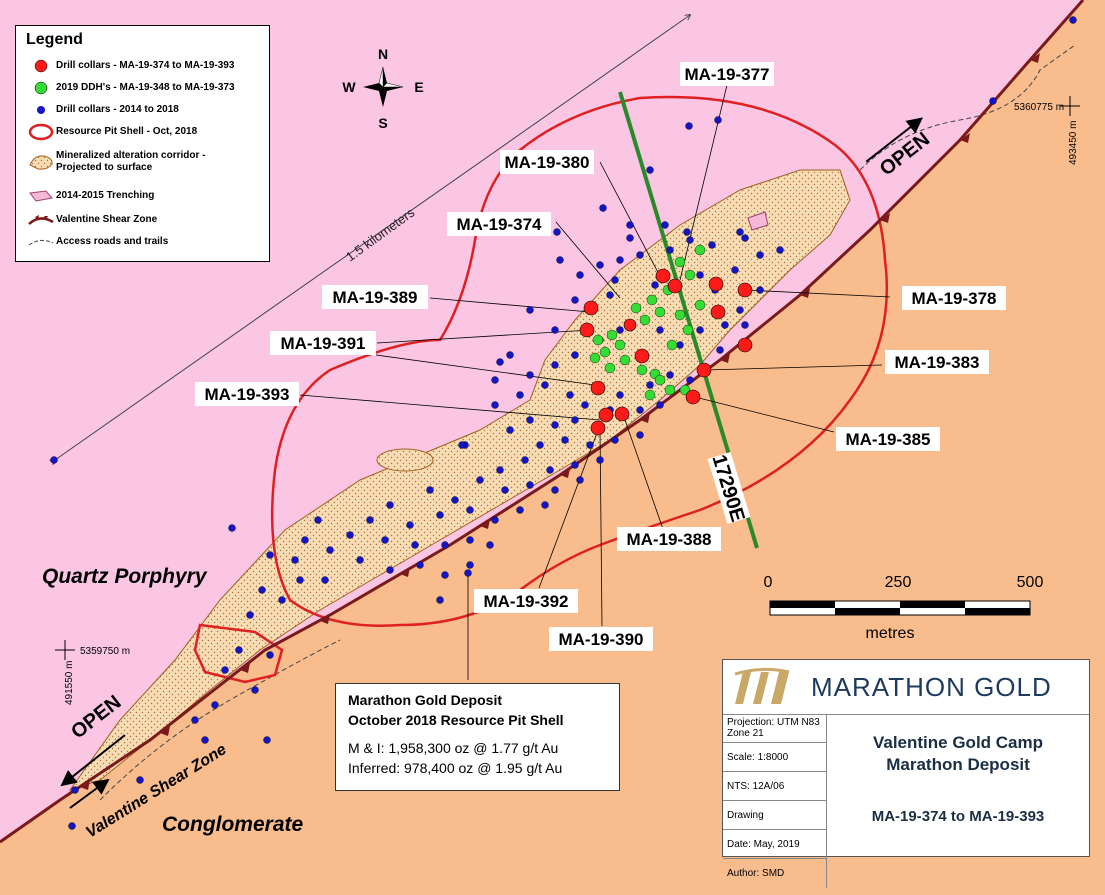 The width and height of the screenshot is (1105, 895). What do you see at coordinates (349, 87) in the screenshot?
I see `compass-w: W` at bounding box center [349, 87].